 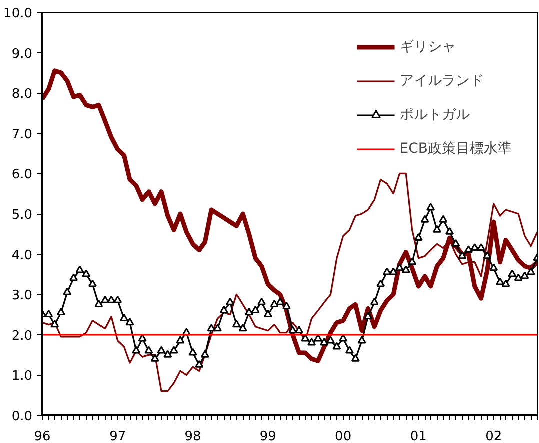 What do you see at coordinates (22, 175) in the screenshot?
I see `y-tick-label: 6.0` at bounding box center [22, 175].